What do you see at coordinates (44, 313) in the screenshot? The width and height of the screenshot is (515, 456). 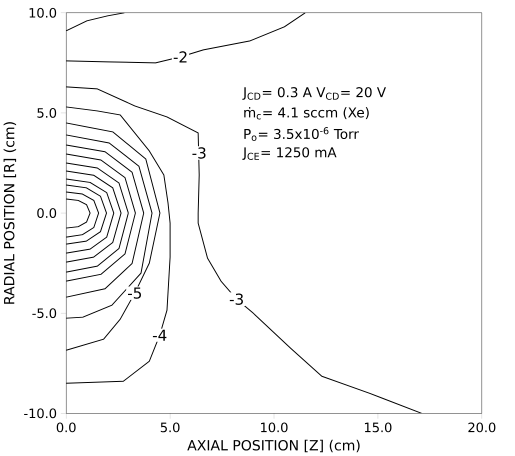 I see `y-tick-label: -5.0` at bounding box center [44, 313].